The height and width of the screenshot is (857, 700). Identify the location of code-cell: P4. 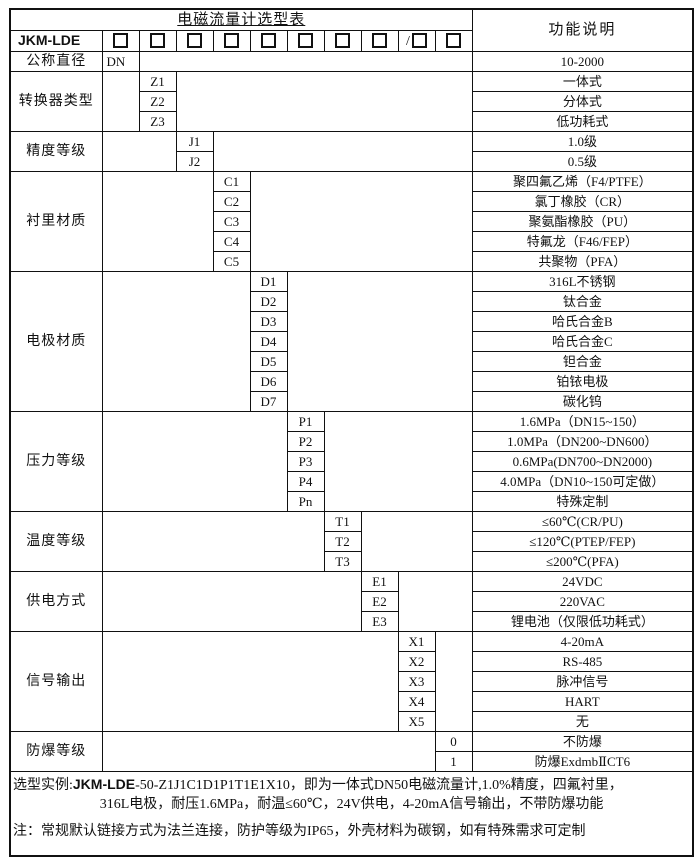
(305, 481).